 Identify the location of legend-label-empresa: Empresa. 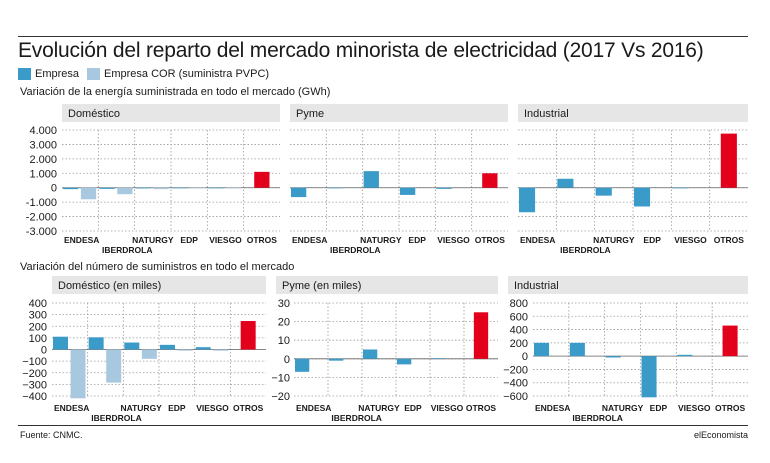
(57, 74).